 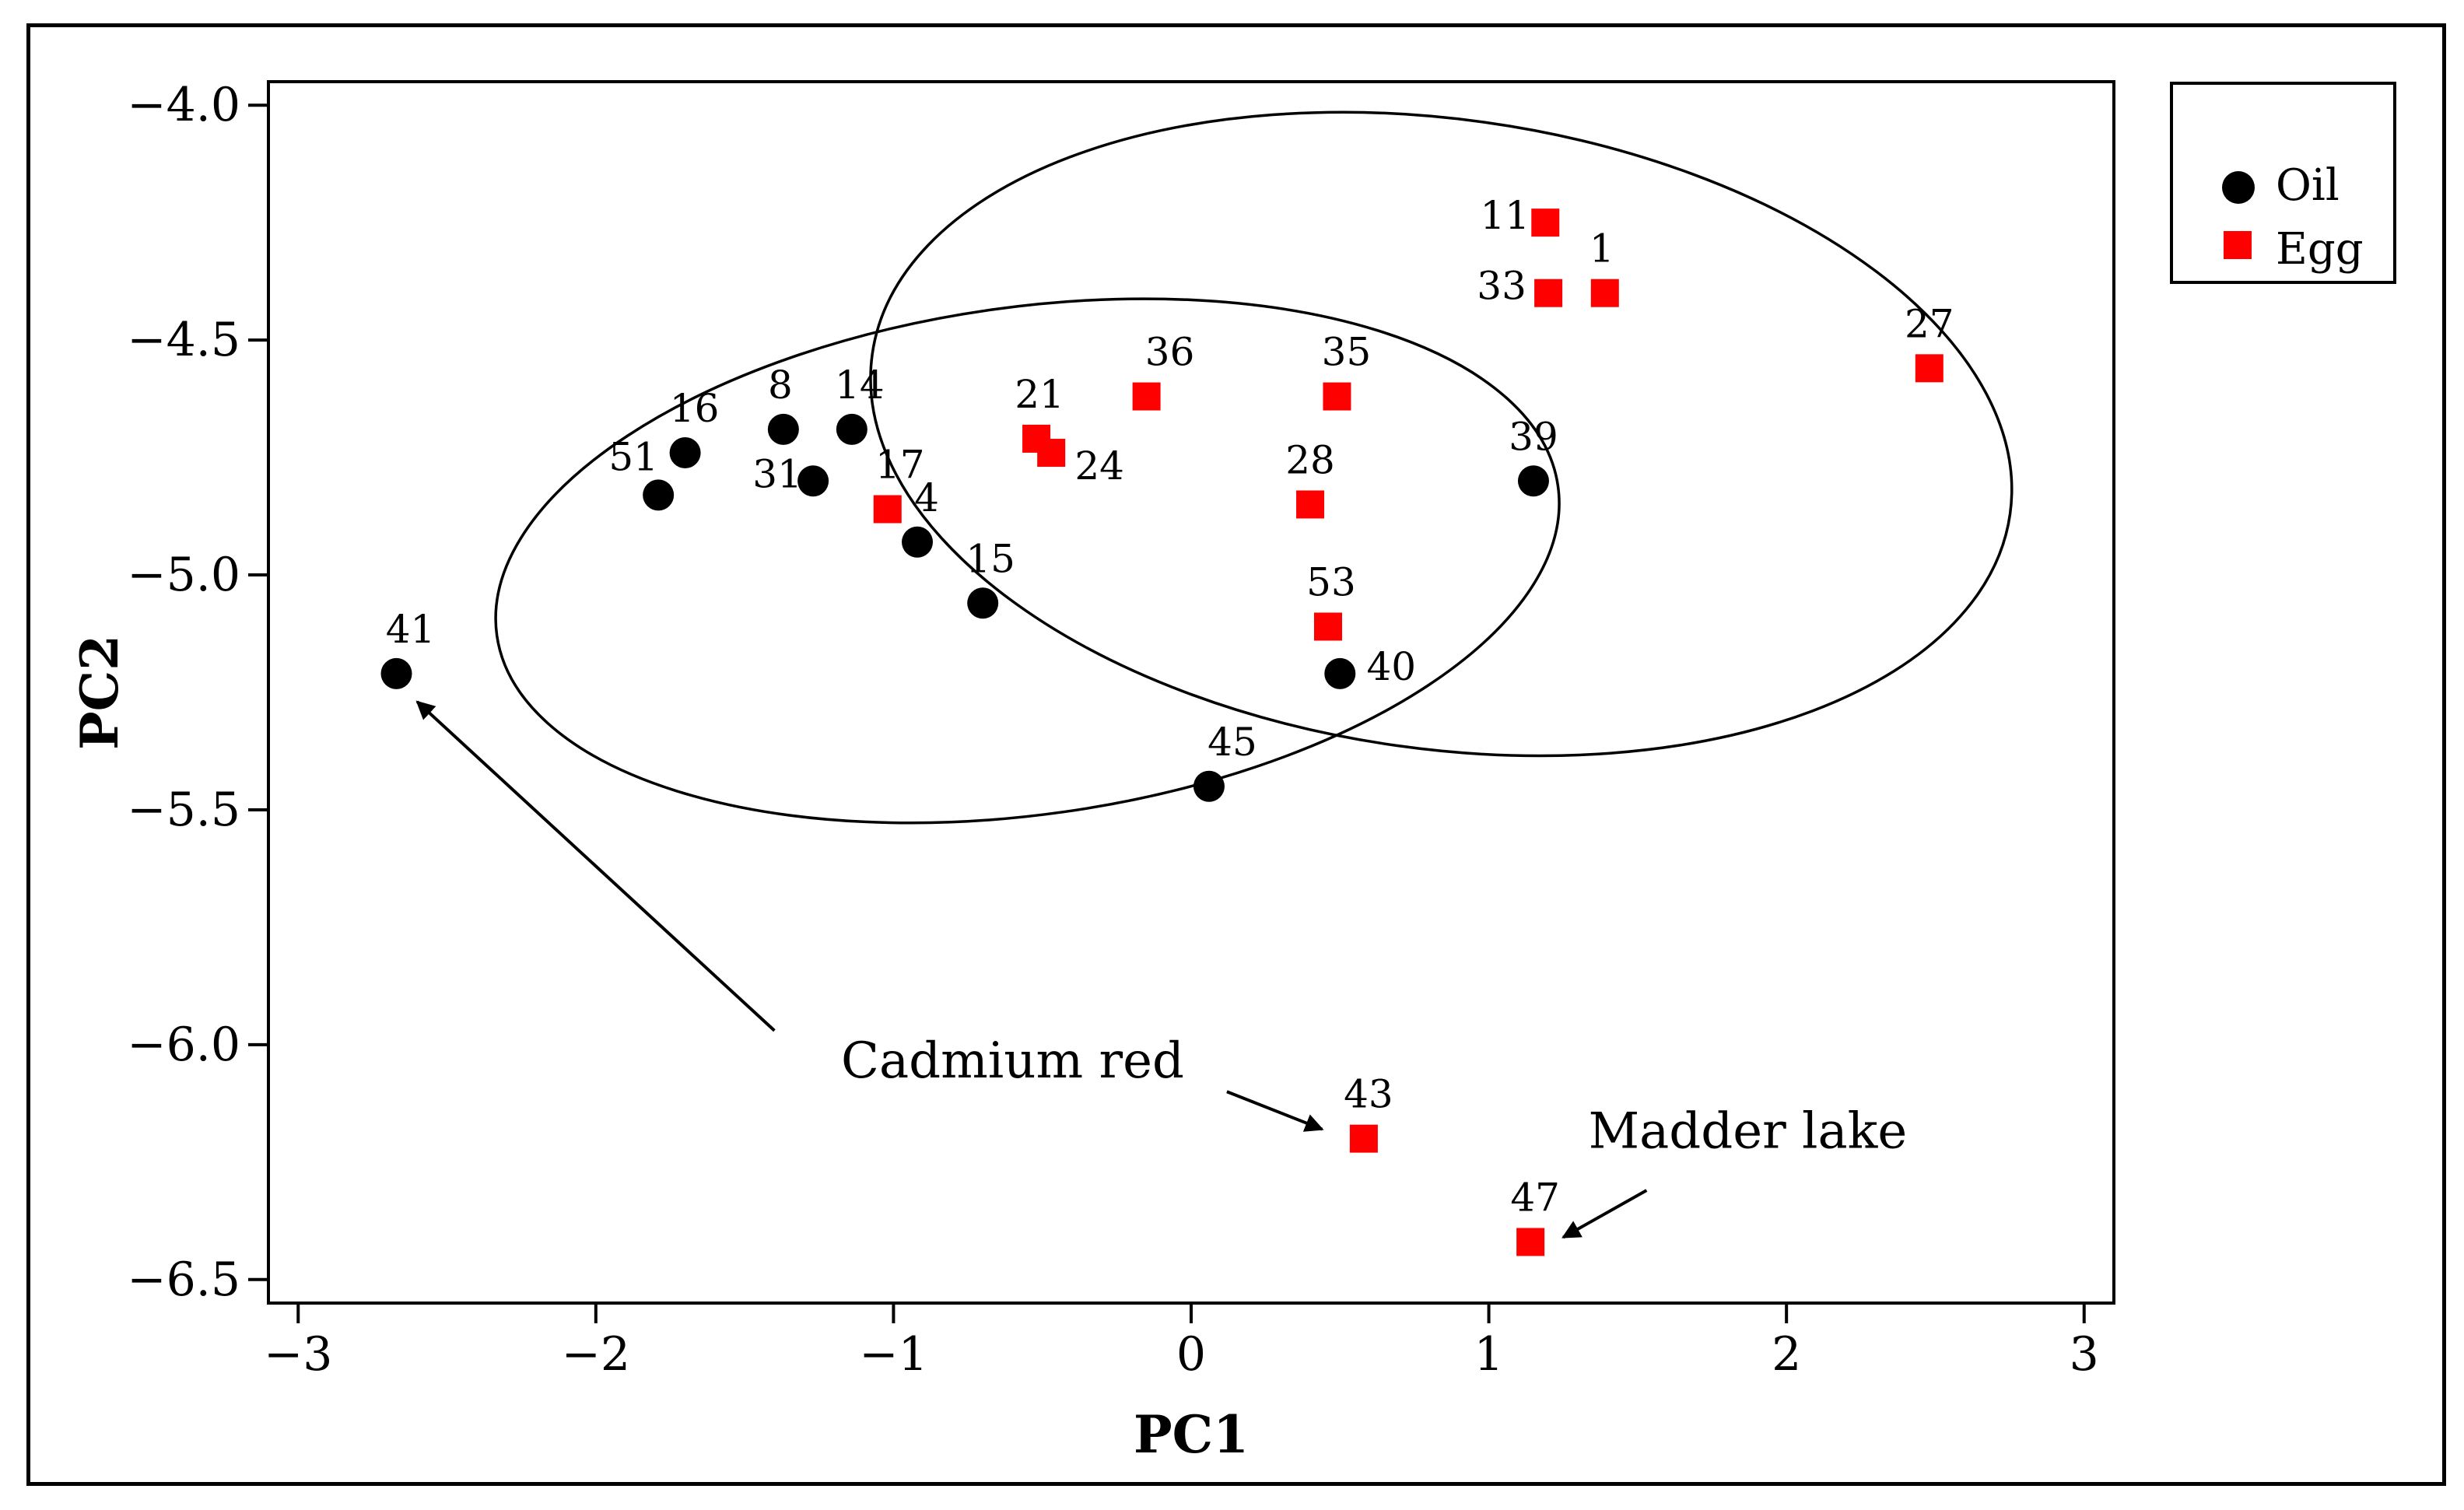 I want to click on point-label-24: 24, so click(x=1099, y=466).